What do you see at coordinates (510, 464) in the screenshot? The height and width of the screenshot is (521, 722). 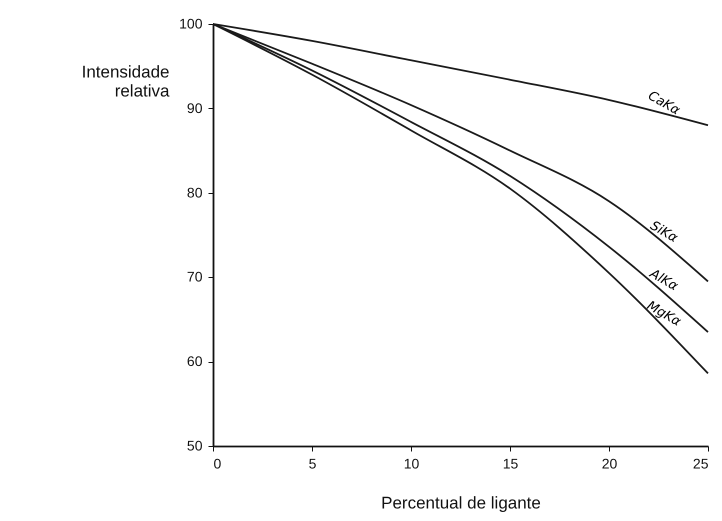 I see `x-tick-label: 15` at bounding box center [510, 464].